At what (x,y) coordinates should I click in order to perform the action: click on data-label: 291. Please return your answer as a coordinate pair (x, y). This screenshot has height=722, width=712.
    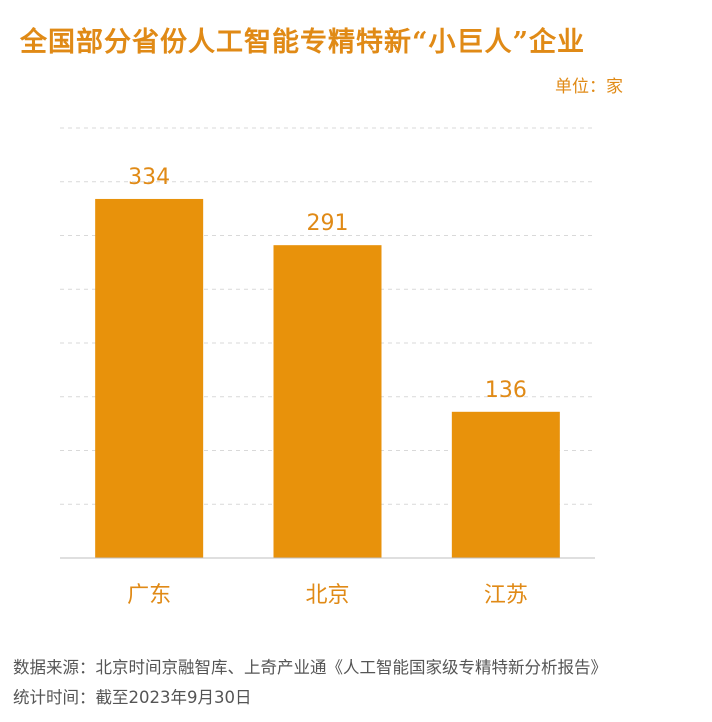
    Looking at the image, I should click on (328, 223).